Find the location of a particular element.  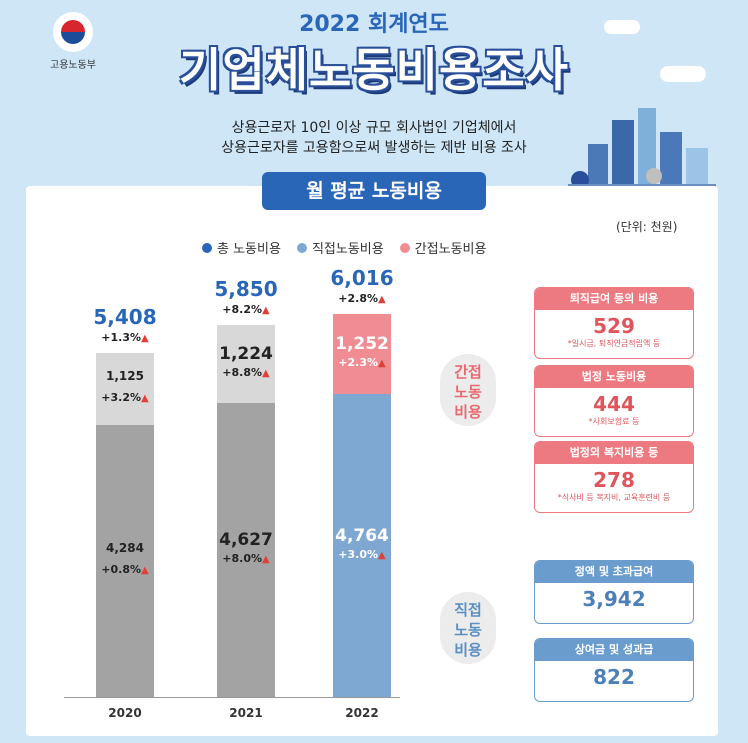

breakdown-title: 정액 및 초과급여 is located at coordinates (614, 572).